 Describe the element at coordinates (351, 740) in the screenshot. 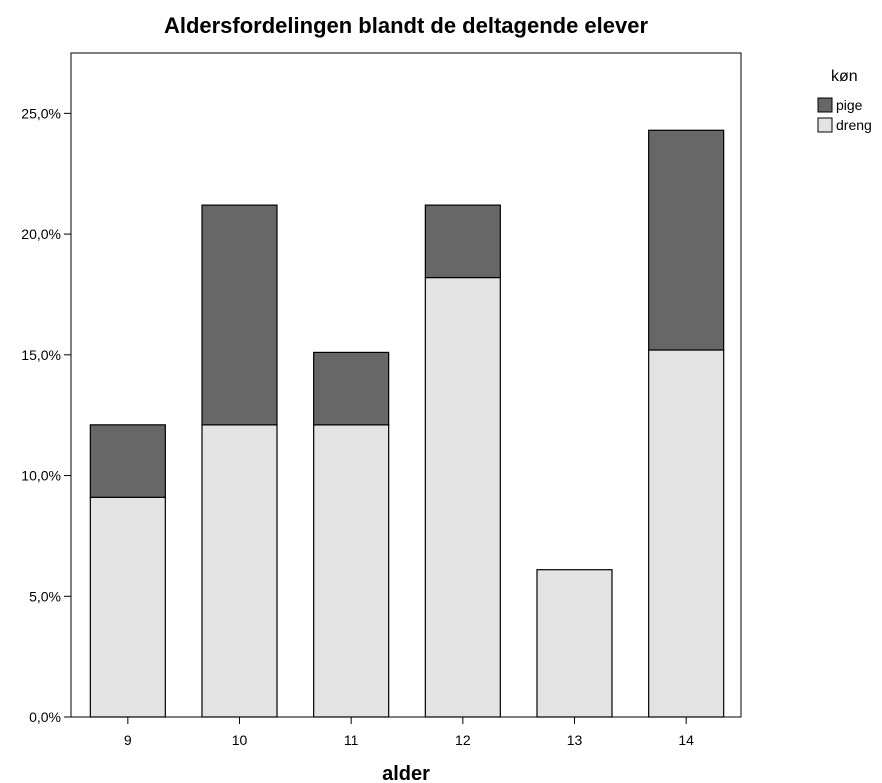

I see `x-tick-label: 11` at that location.